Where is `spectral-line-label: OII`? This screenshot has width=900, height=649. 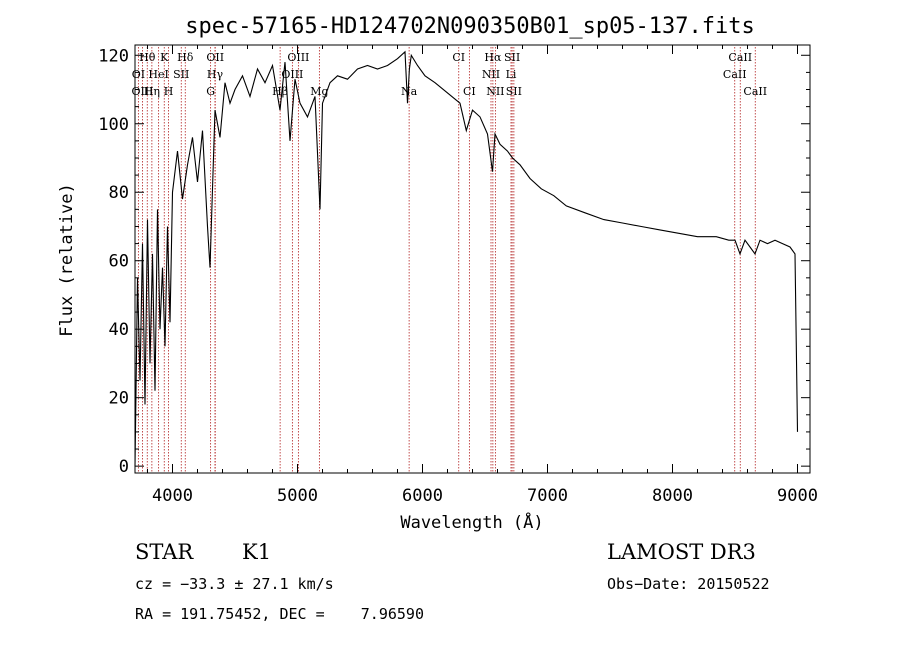
spectral-line-label: OII is located at coordinates (215, 57).